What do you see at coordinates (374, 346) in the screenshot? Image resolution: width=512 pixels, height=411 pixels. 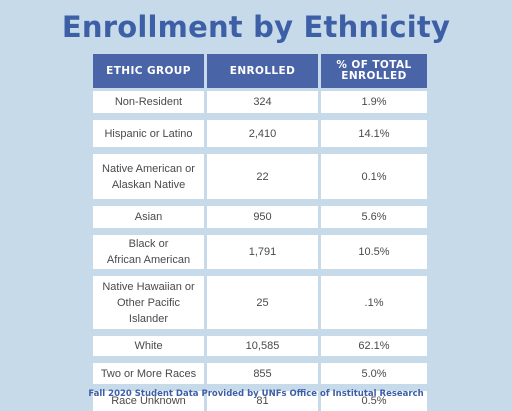 I see `percent-cell: 62.1%` at bounding box center [374, 346].